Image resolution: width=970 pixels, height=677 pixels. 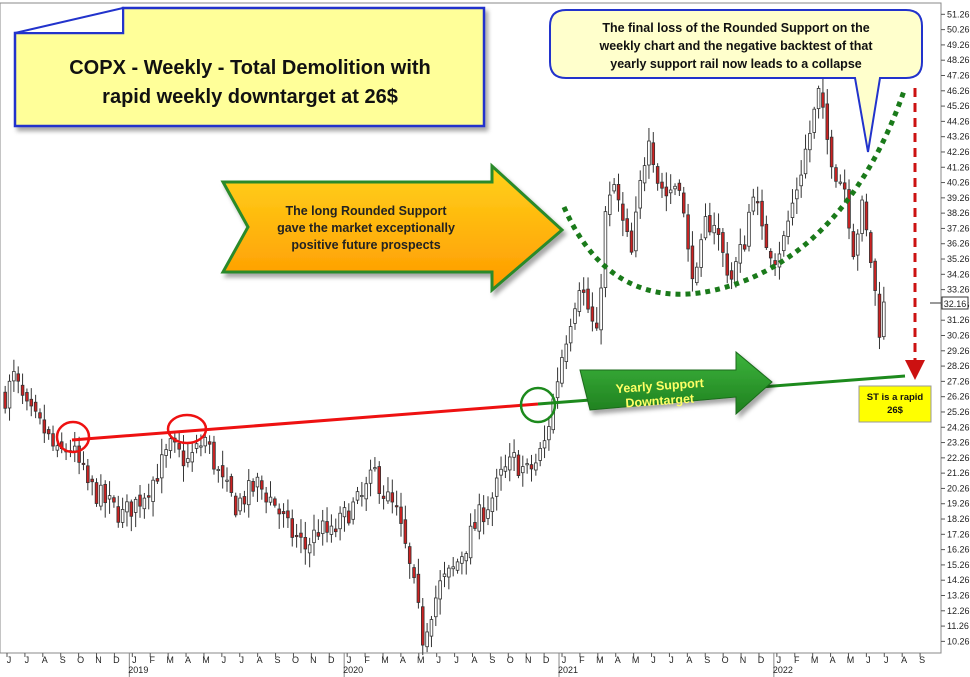 What do you see at coordinates (958, 91) in the screenshot?
I see `y-tick-label: 46.26` at bounding box center [958, 91].